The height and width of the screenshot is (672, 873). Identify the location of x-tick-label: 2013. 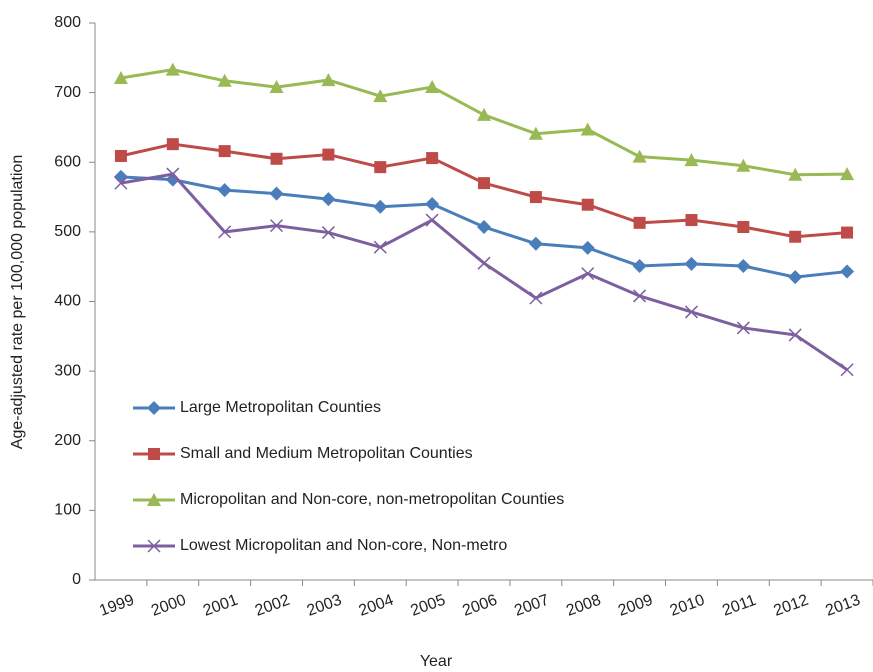
(842, 606).